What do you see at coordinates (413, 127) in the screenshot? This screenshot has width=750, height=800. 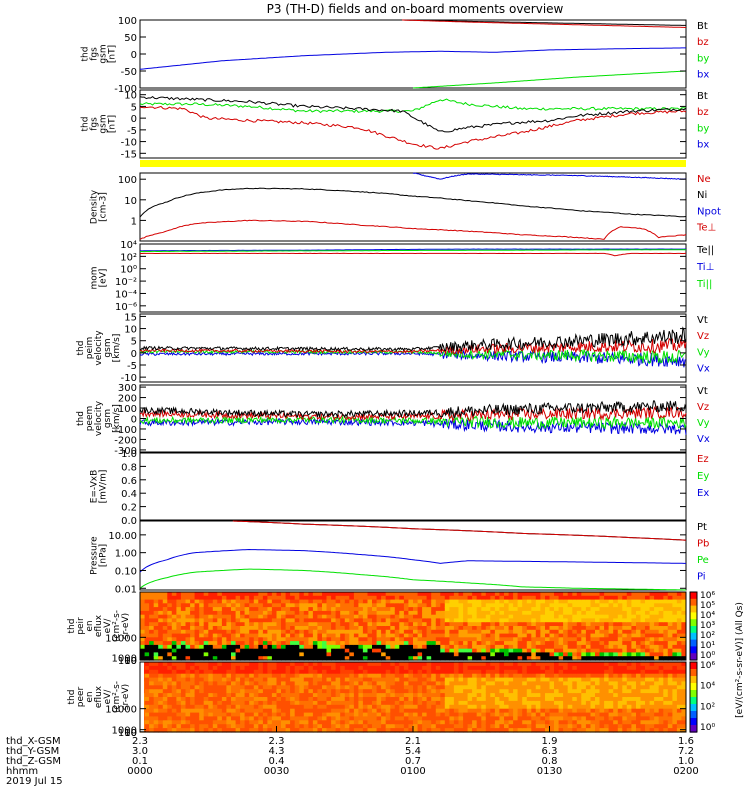 I see `series-bx` at bounding box center [413, 127].